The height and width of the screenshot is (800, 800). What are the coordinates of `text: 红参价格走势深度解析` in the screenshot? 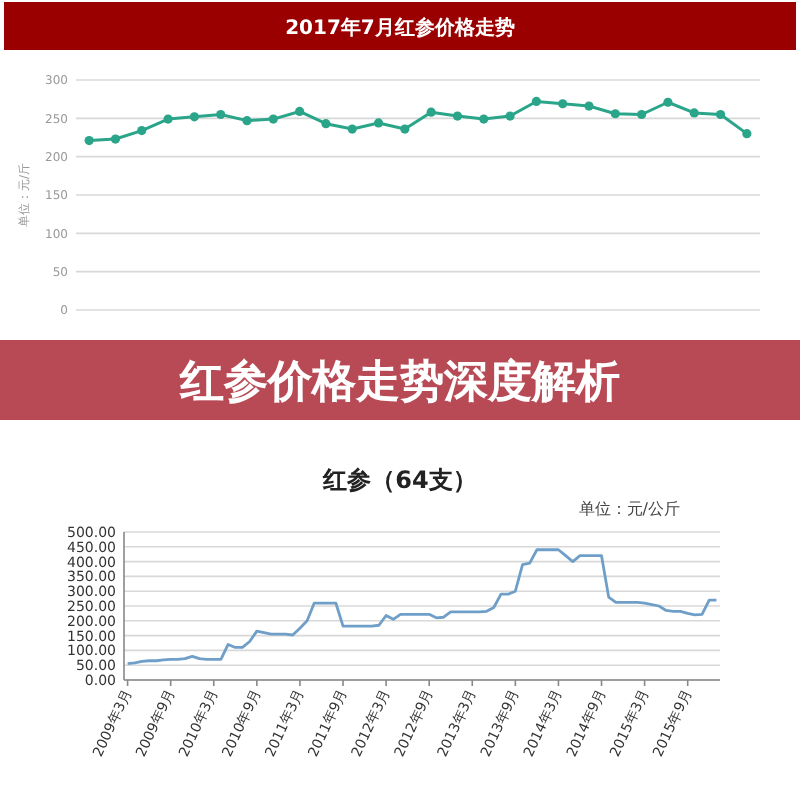 It's located at (399, 382).